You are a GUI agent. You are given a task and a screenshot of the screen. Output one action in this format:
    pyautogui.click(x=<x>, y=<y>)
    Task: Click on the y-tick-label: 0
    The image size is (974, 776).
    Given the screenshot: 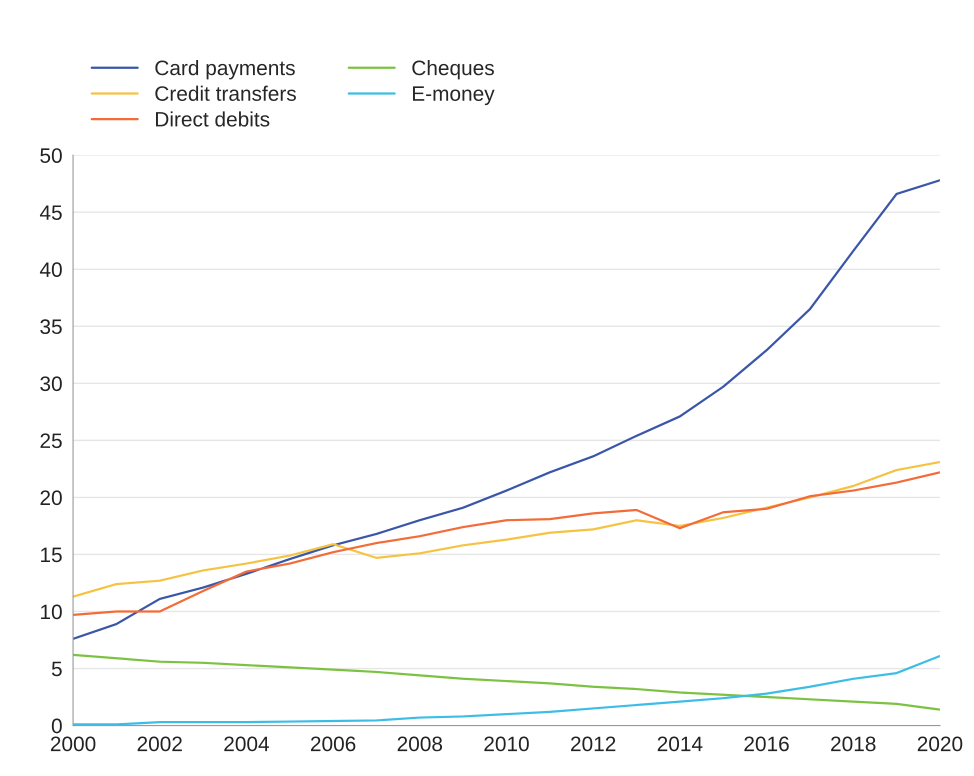 What is the action you would take?
    pyautogui.click(x=57, y=726)
    